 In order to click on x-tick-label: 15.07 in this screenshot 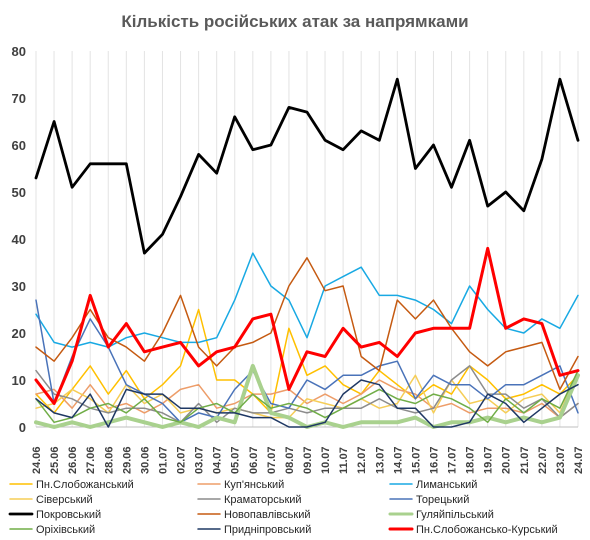, I will do `click(416, 460)`.